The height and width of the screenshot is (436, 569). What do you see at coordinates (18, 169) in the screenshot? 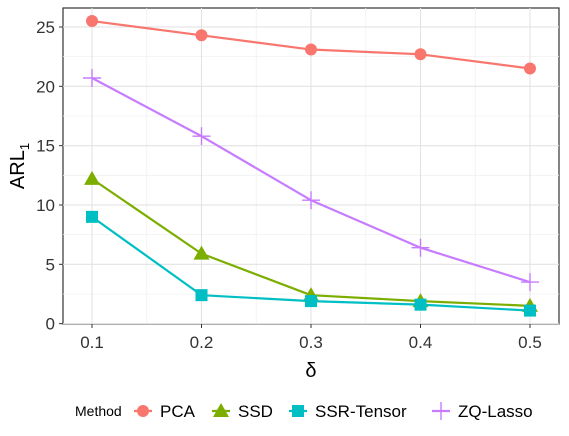
I see `y-axis-title-main: ARL` at bounding box center [18, 169].